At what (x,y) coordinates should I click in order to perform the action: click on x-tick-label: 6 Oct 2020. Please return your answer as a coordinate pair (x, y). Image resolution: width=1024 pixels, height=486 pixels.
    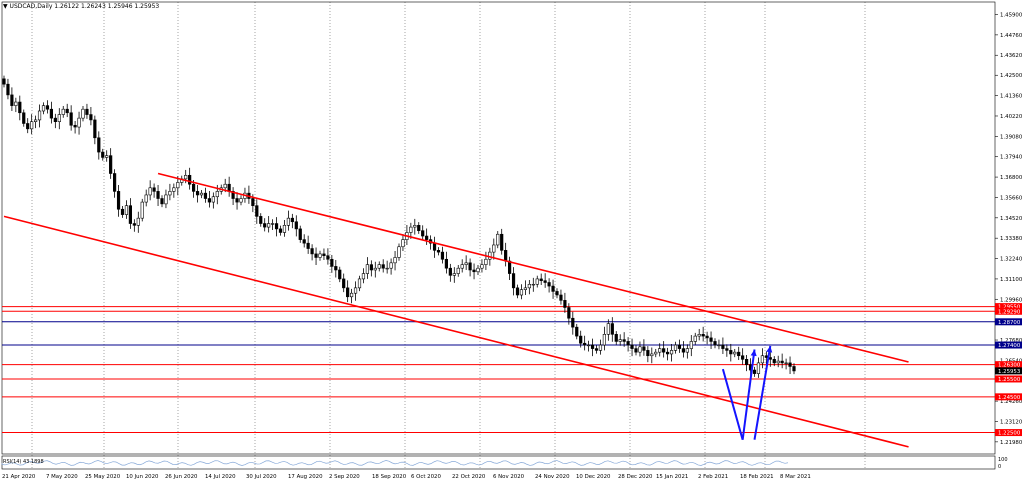
    Looking at the image, I should click on (426, 477).